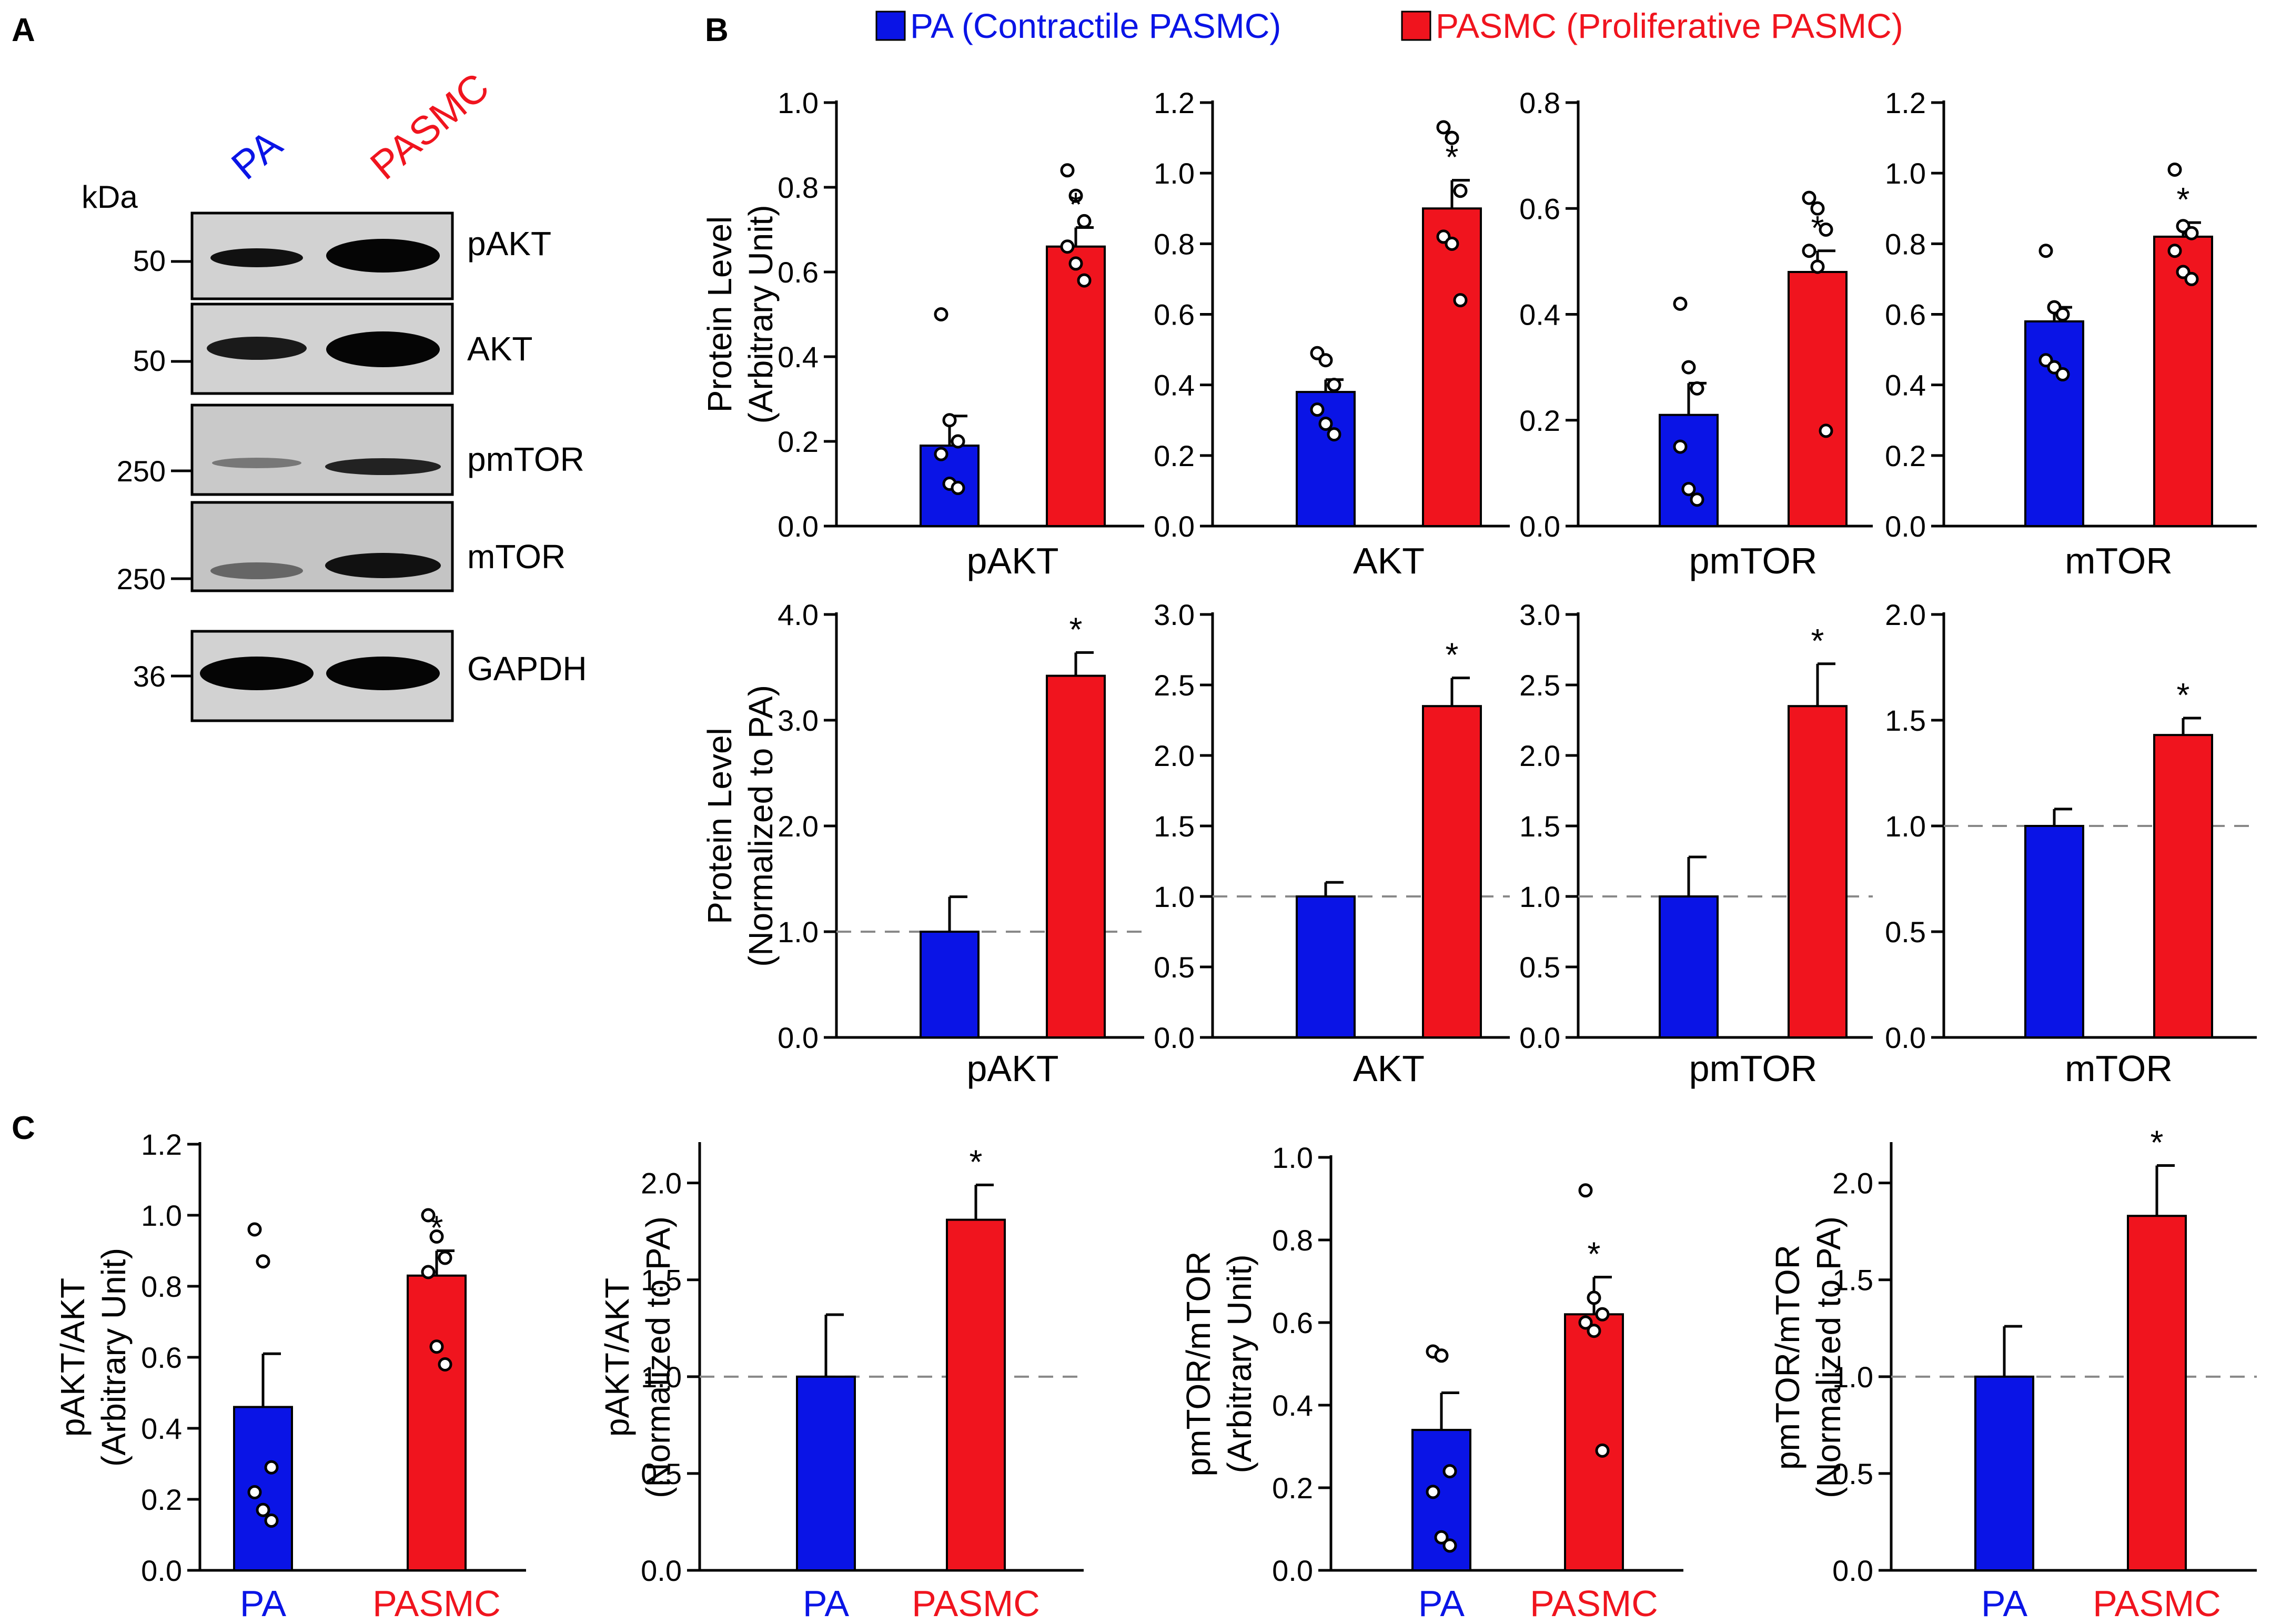  I want to click on kda-label: kDa, so click(110, 197).